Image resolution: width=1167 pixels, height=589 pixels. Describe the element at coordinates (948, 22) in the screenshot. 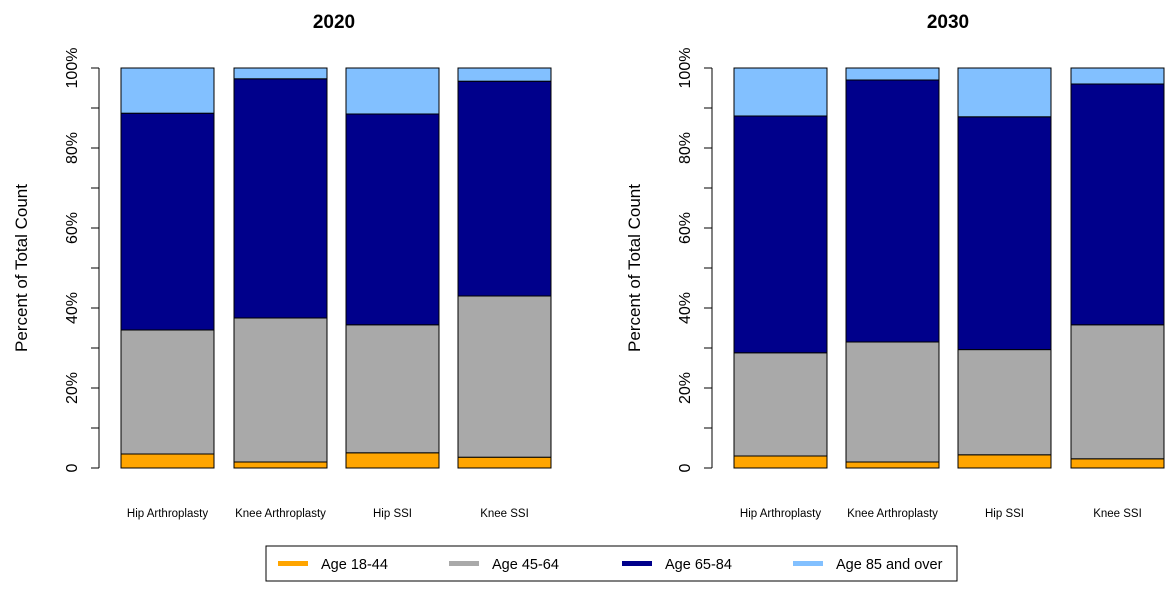

I see `chart-title: 2030` at that location.